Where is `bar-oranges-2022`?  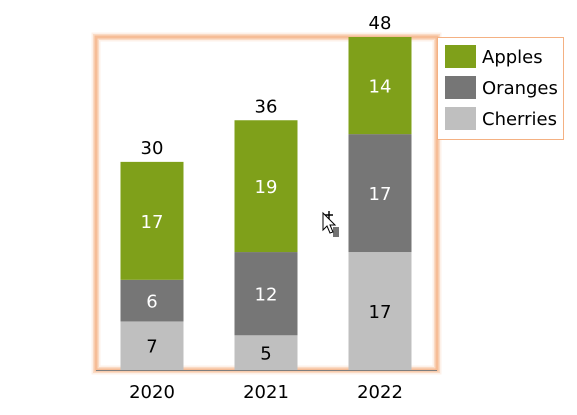 bar-oranges-2022 is located at coordinates (380, 193).